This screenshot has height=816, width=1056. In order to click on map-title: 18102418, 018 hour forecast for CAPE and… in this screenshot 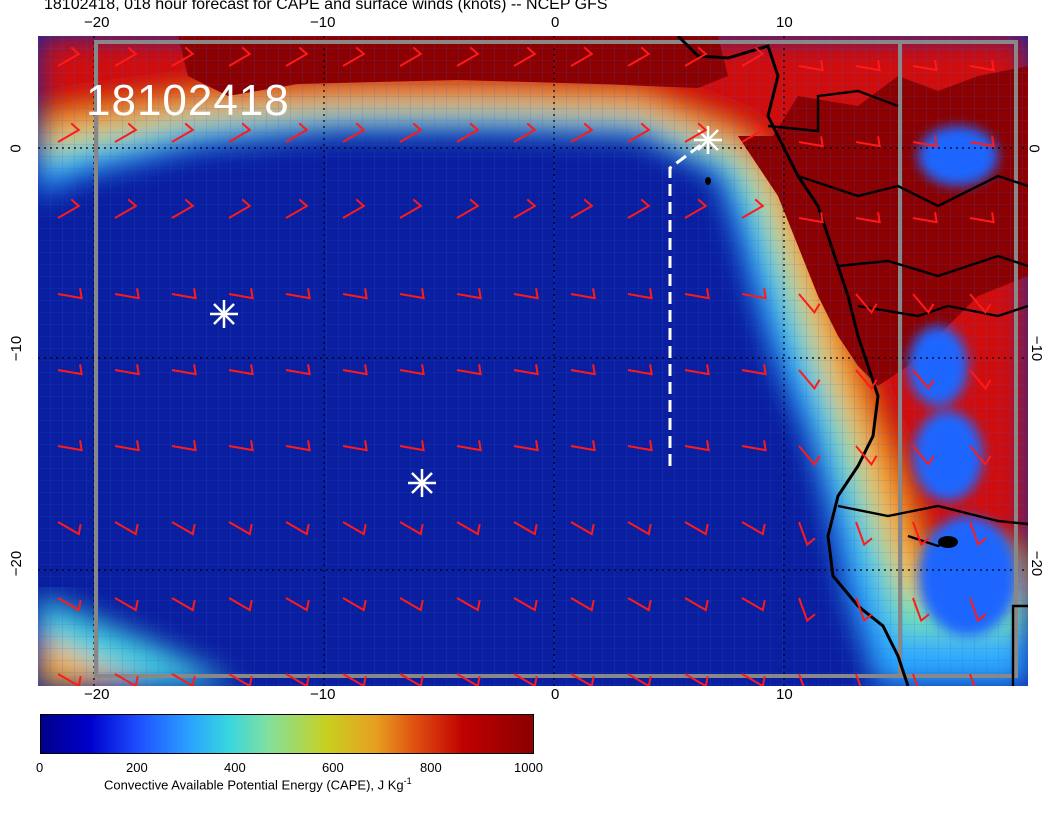, I will do `click(326, 6)`.